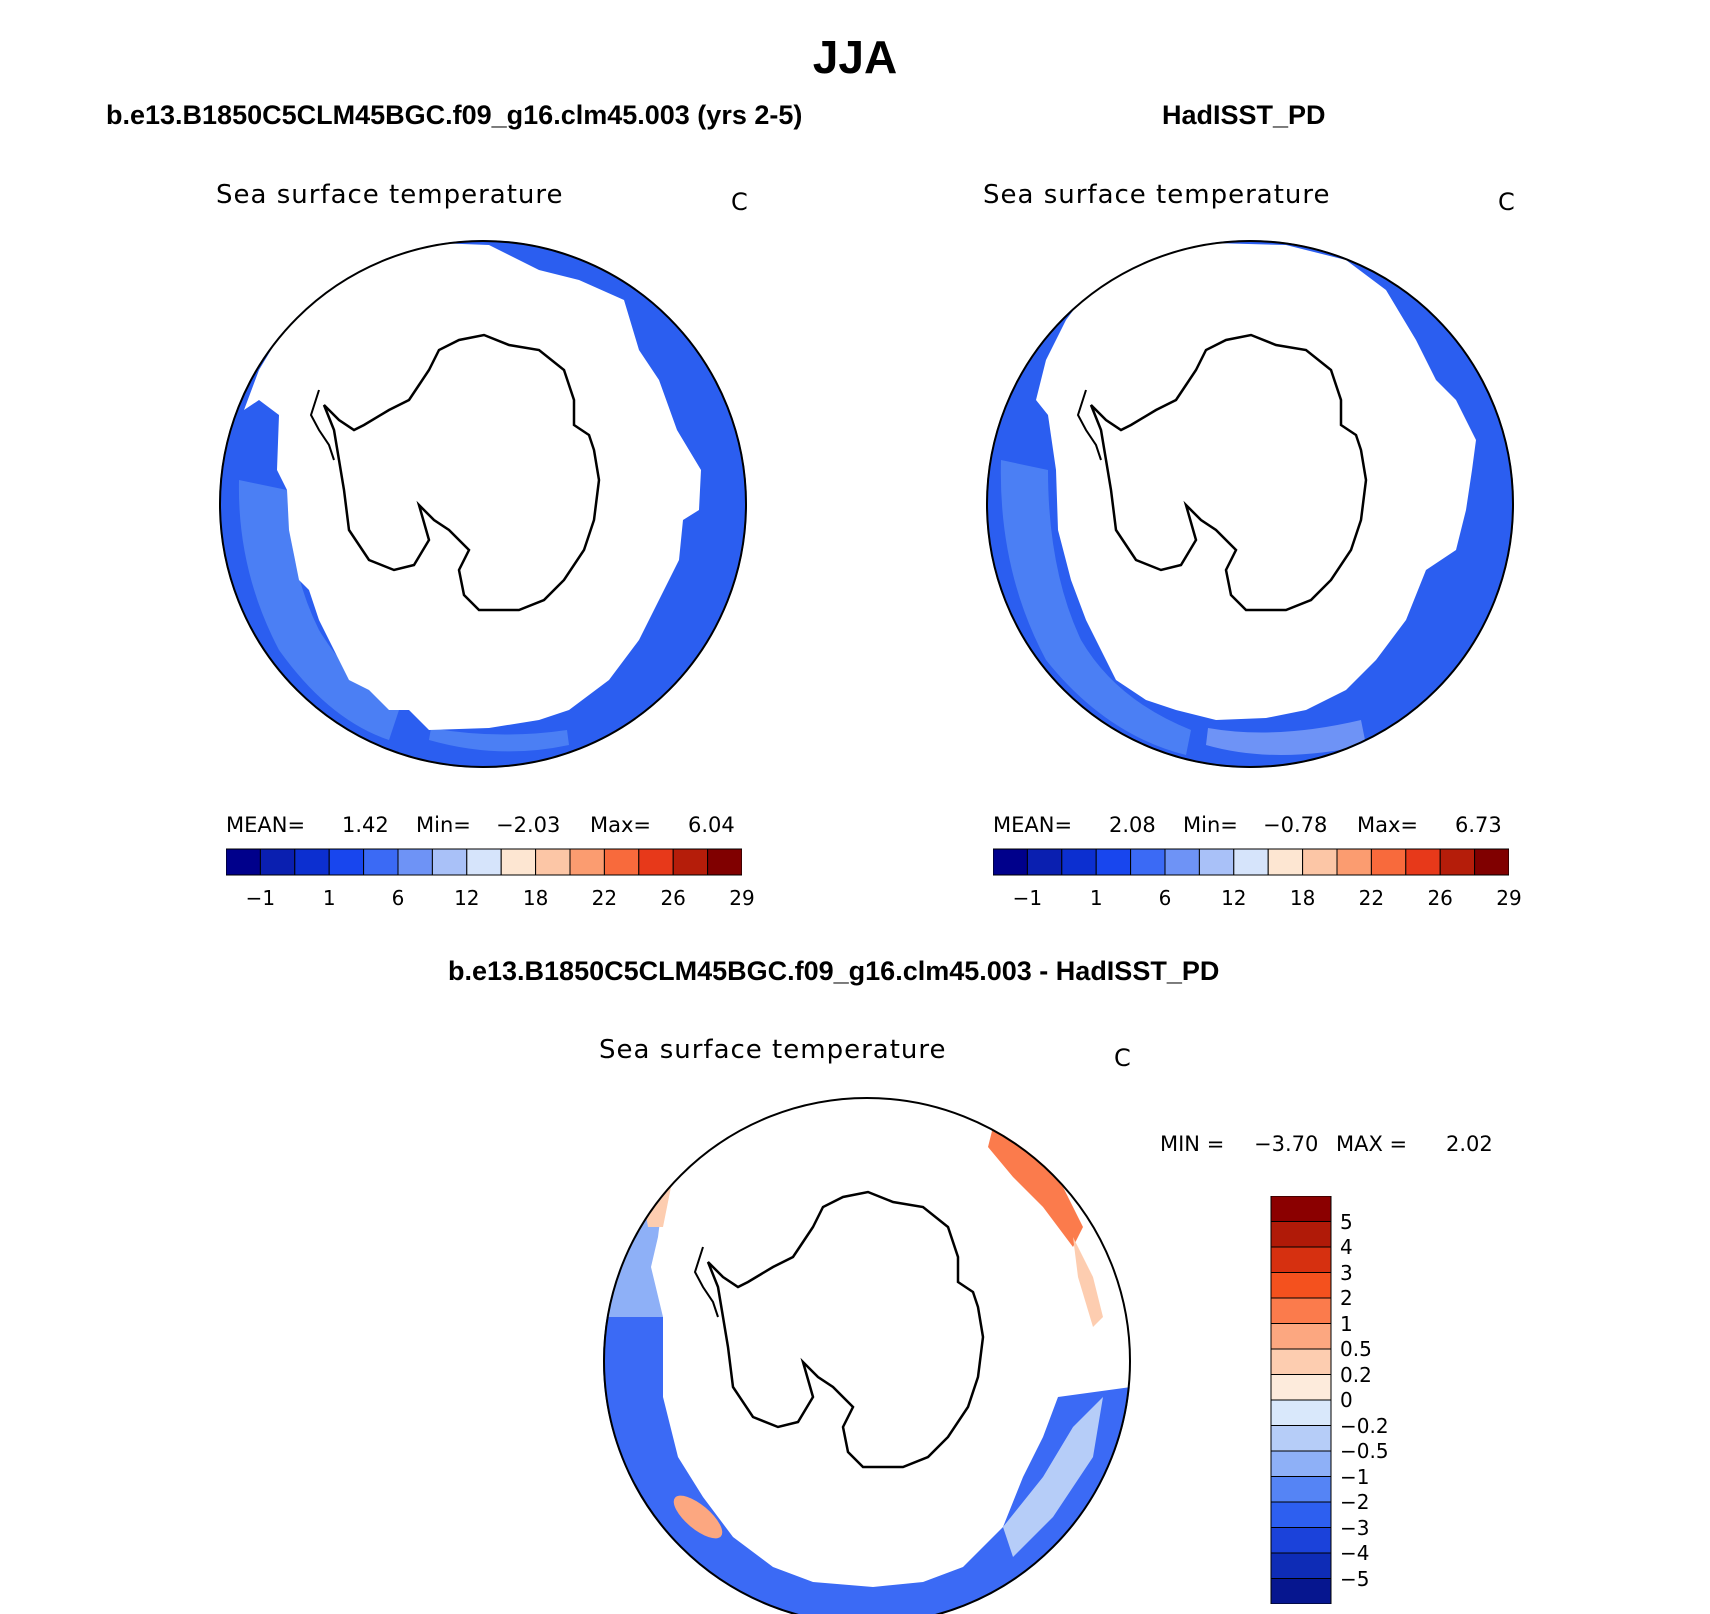  Describe the element at coordinates (1244, 115) in the screenshot. I see `panel2-case-title: HadISST_PD` at that location.